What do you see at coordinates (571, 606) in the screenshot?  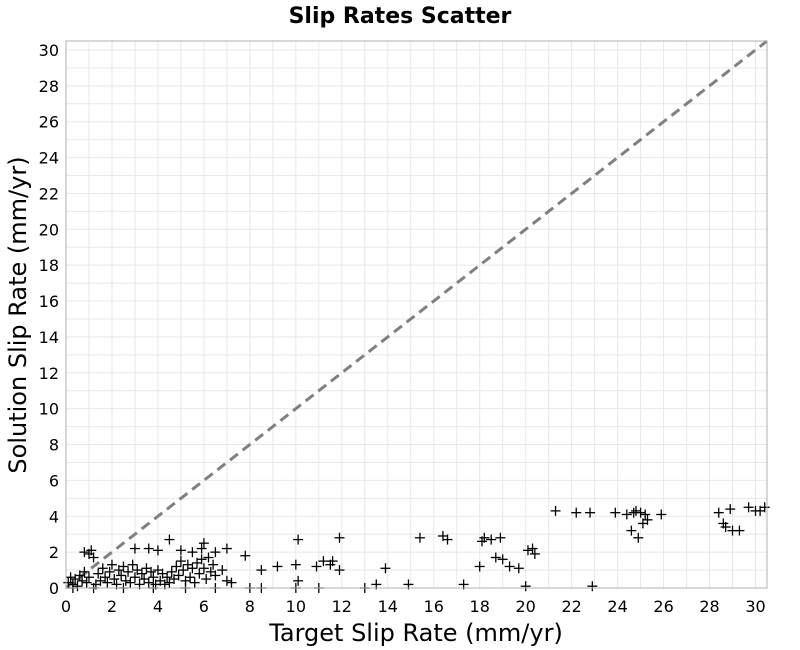 I see `x-tick-label: 22` at bounding box center [571, 606].